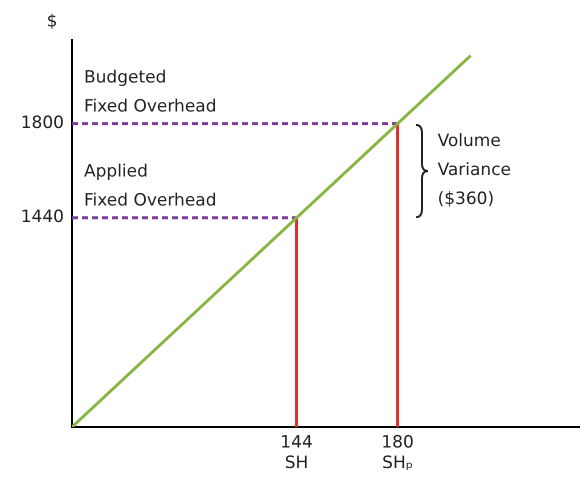 Image resolution: width=588 pixels, height=485 pixels. What do you see at coordinates (42, 123) in the screenshot?
I see `y-tick-label: 1800` at bounding box center [42, 123].